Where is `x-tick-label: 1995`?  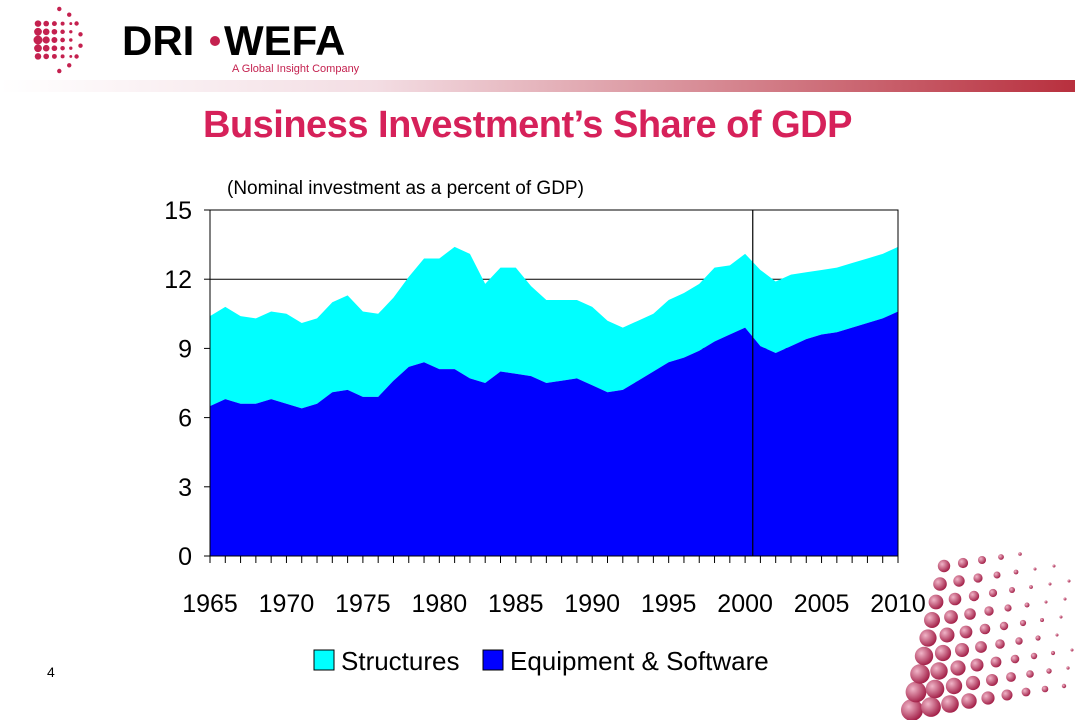
x-tick-label: 1995 is located at coordinates (669, 604).